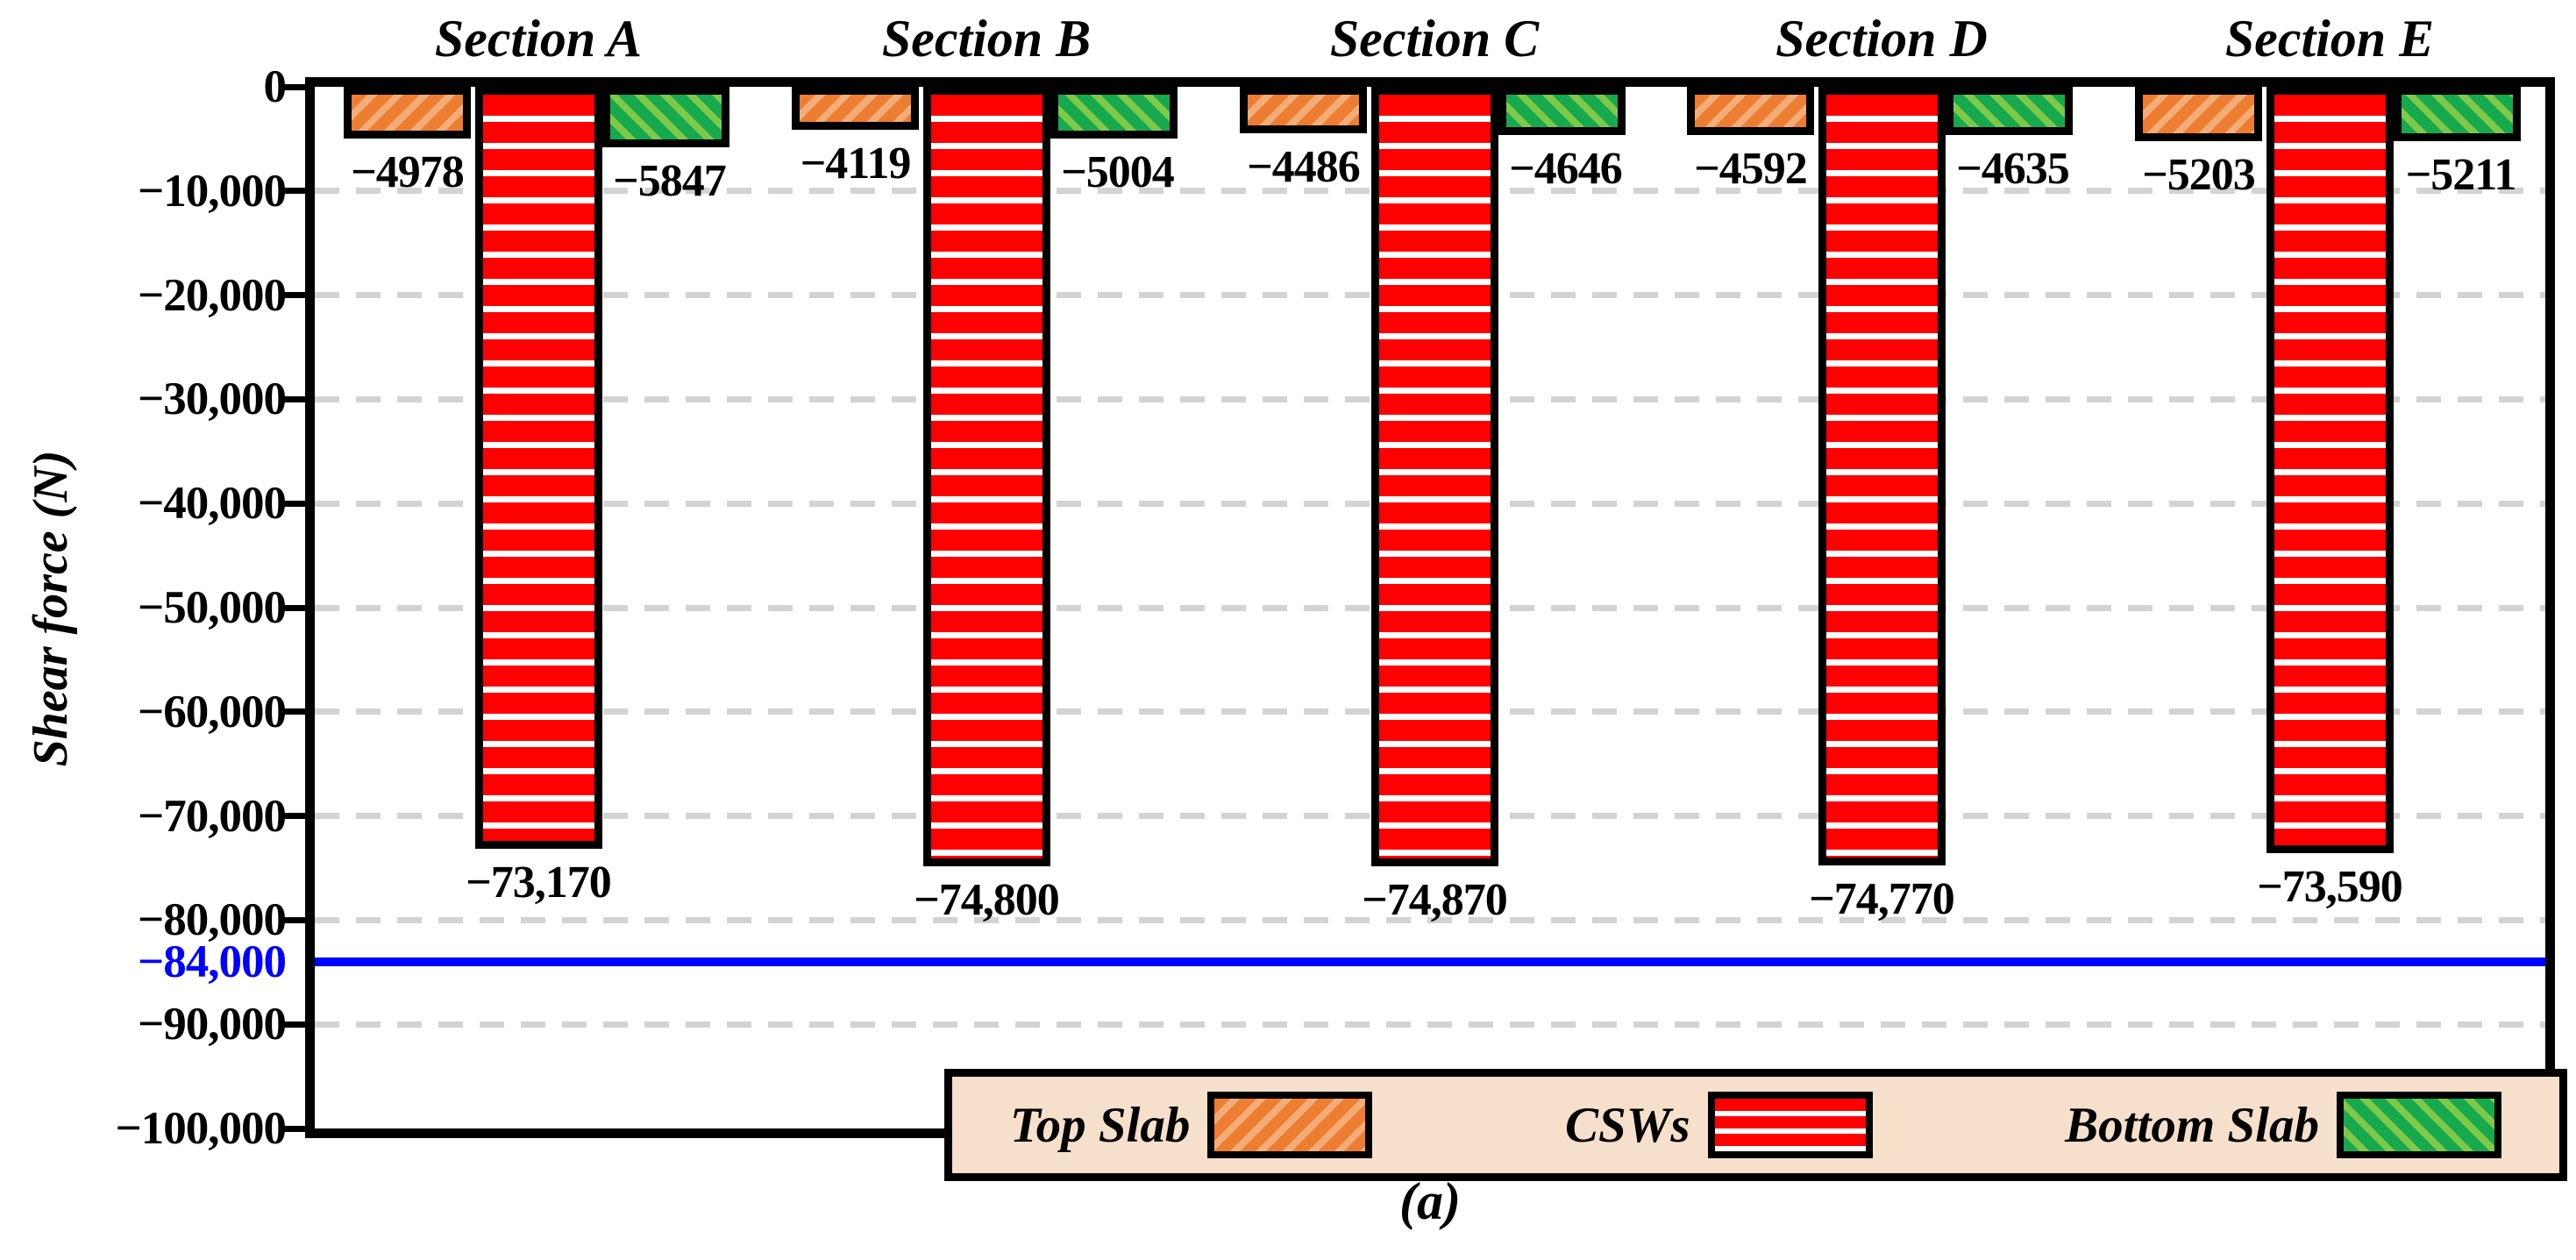 The width and height of the screenshot is (2576, 1260). What do you see at coordinates (212, 1024) in the screenshot?
I see `y-tick-label: −90,000` at bounding box center [212, 1024].